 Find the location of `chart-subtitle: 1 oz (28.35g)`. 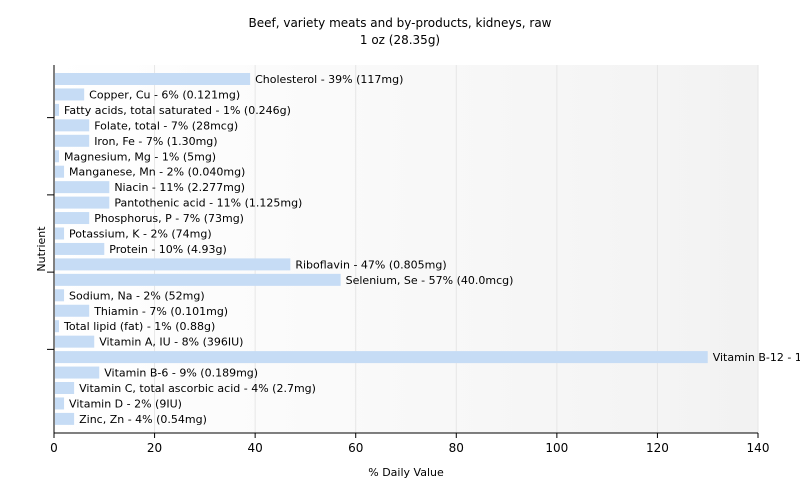

chart-subtitle: 1 oz (28.35g) is located at coordinates (400, 40).